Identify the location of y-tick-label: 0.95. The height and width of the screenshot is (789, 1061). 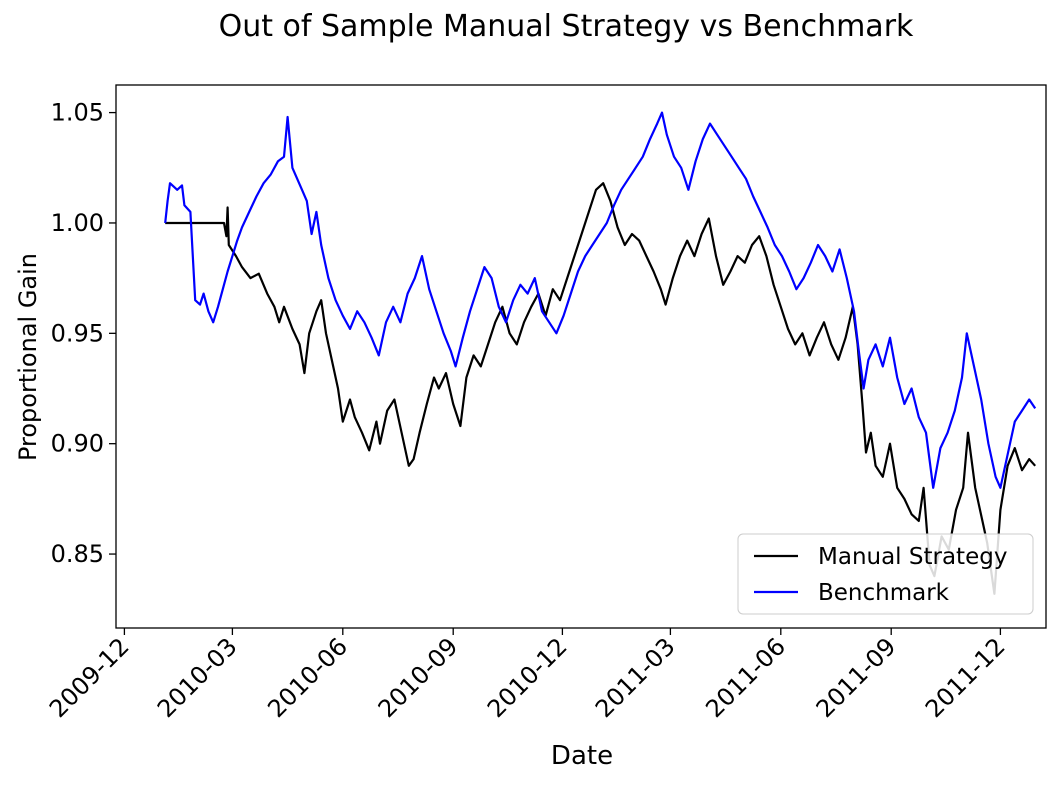
(77, 333).